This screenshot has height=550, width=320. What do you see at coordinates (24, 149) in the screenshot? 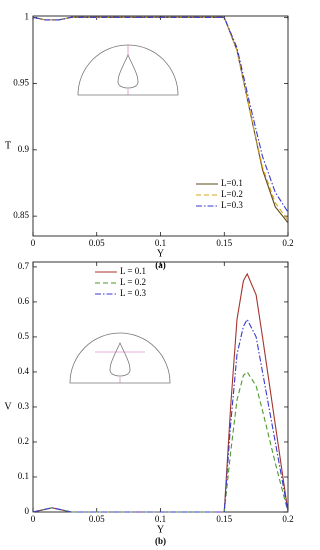
I see `y-tick-label: 0.9` at bounding box center [24, 149].